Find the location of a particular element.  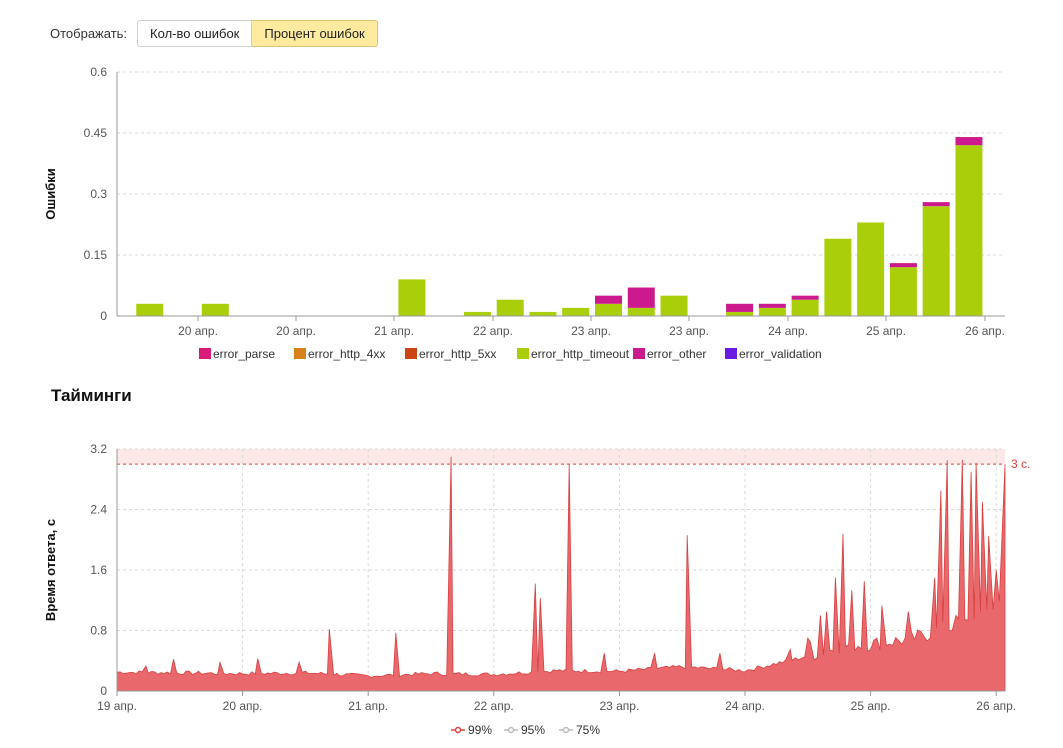

y-tick-label: 0.6 is located at coordinates (98, 72).